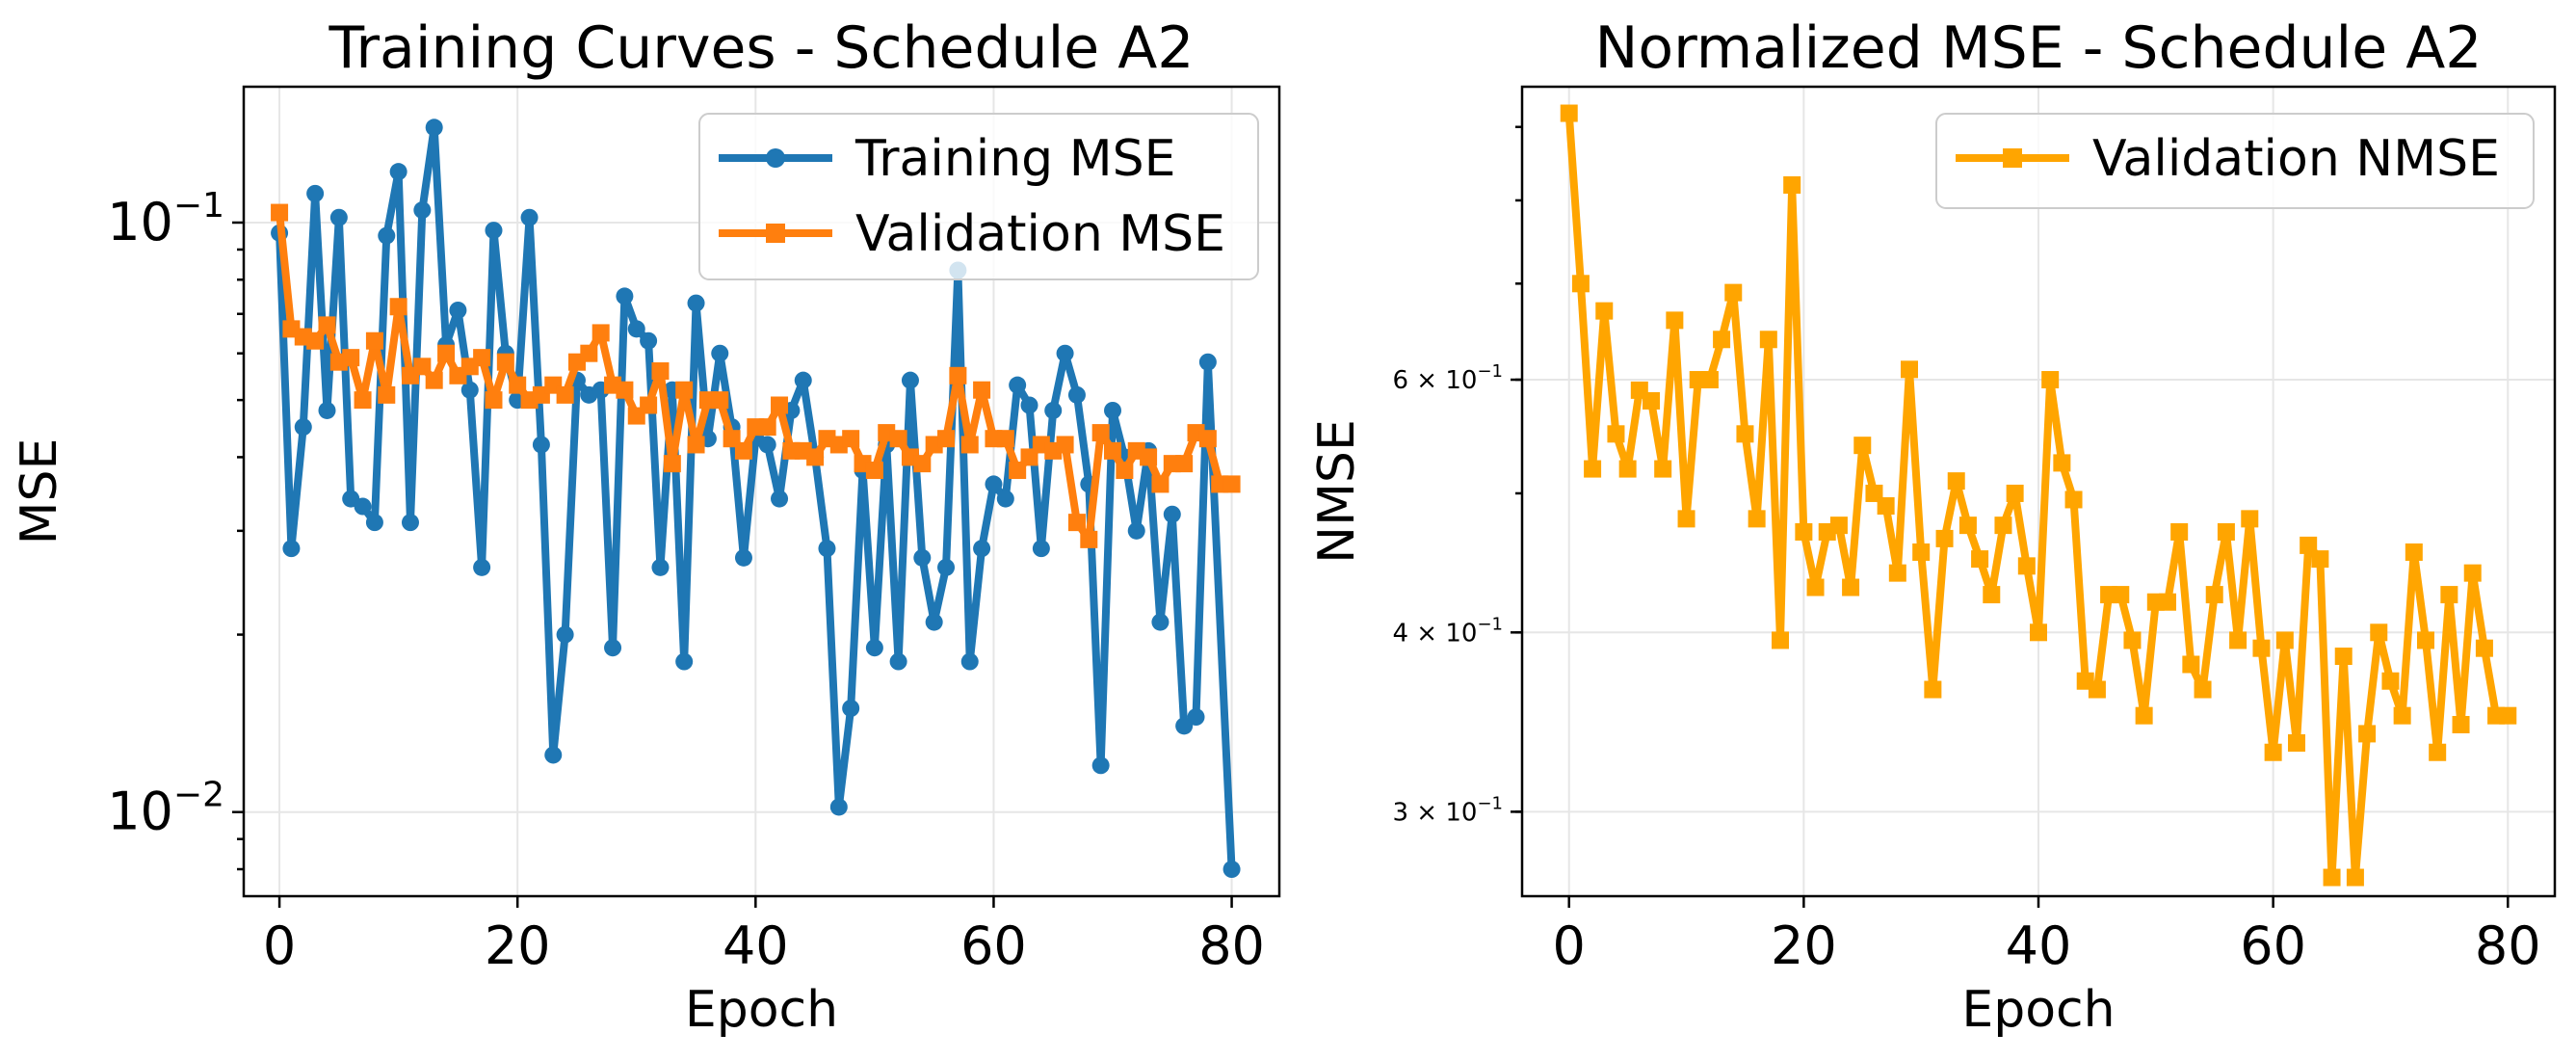 This screenshot has width=2576, height=1060. Describe the element at coordinates (1337, 491) in the screenshot. I see `y-axis-label: NMSE` at that location.